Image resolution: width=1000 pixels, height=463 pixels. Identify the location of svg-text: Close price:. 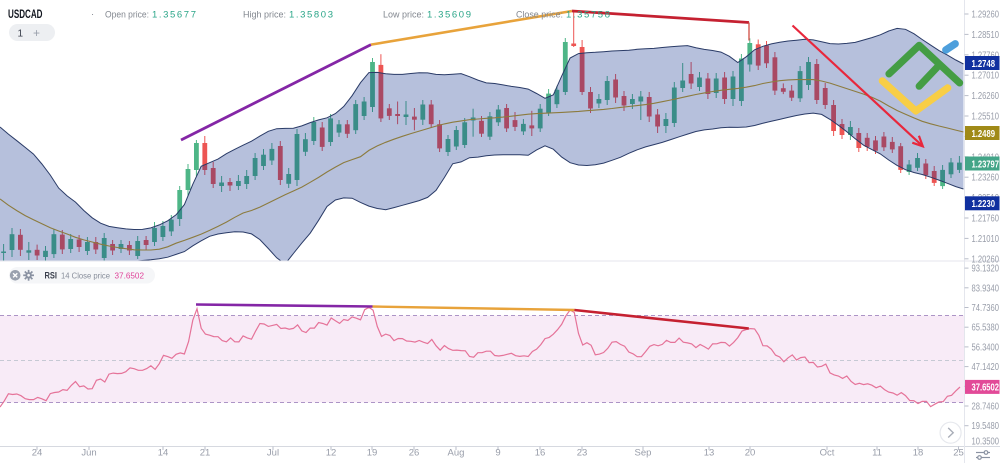
(539, 15).